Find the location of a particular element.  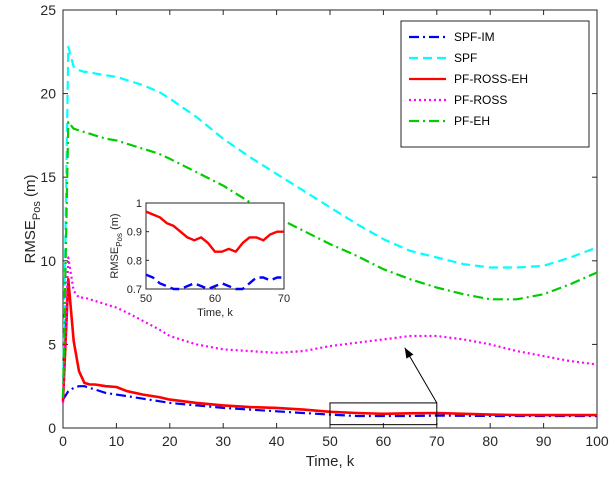

inset-y-tick-label: 0.9 is located at coordinates (134, 233).